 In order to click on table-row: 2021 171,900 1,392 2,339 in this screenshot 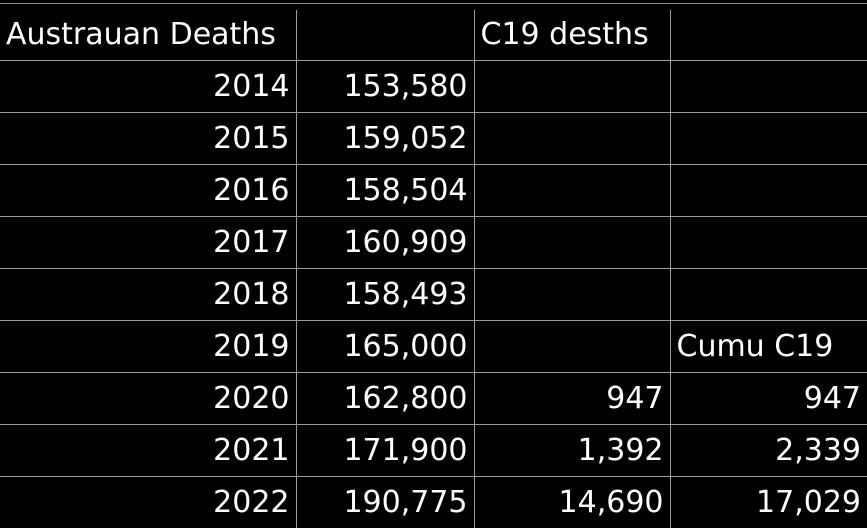, I will do `click(433, 451)`.